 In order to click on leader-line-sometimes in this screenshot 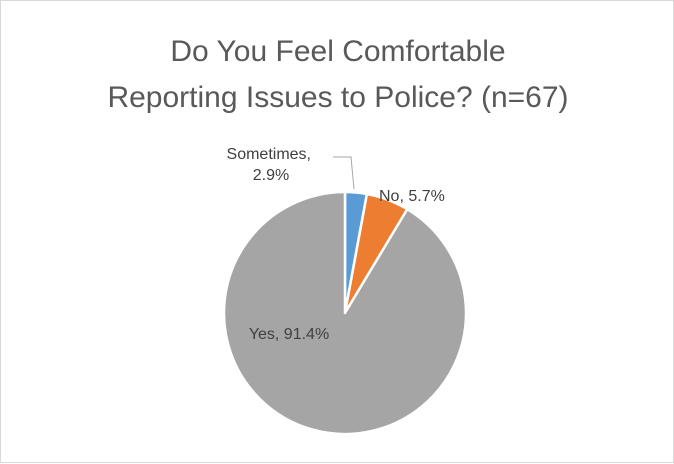, I will do `click(344, 173)`.